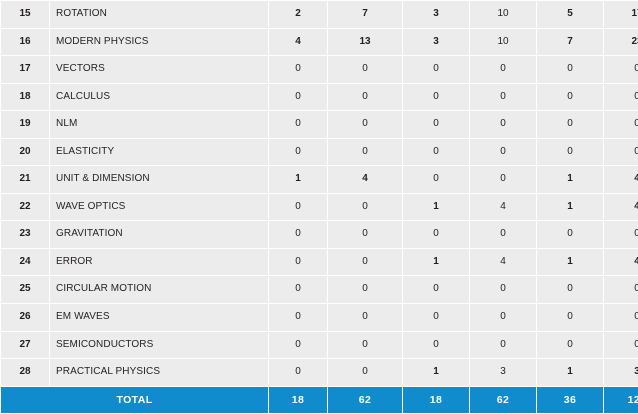 Image resolution: width=638 pixels, height=414 pixels. What do you see at coordinates (25, 14) in the screenshot?
I see `cell-serial-number: 15` at bounding box center [25, 14].